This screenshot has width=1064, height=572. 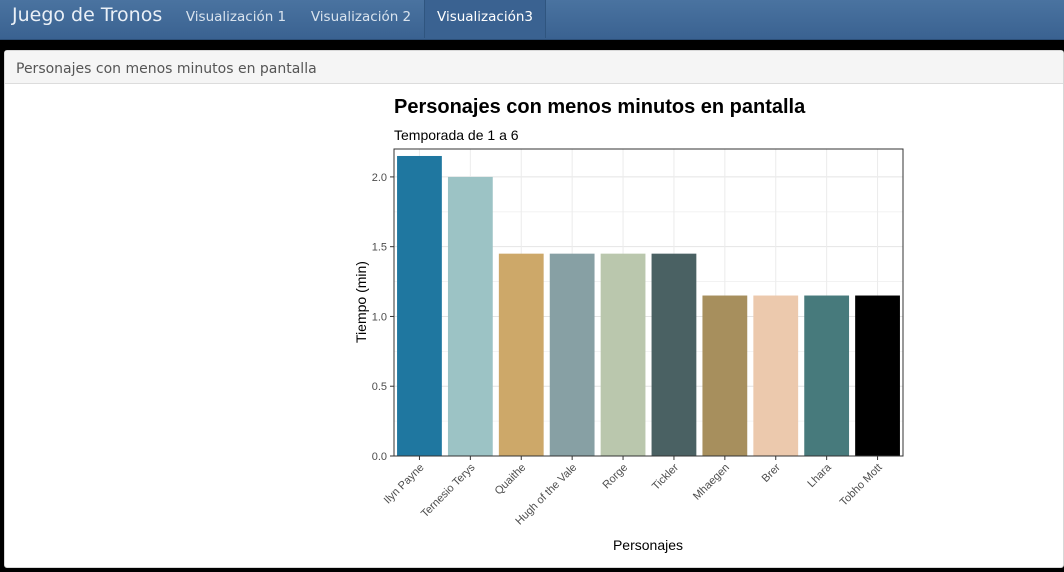 What do you see at coordinates (648, 545) in the screenshot?
I see `x-axis-label: Personajes` at bounding box center [648, 545].